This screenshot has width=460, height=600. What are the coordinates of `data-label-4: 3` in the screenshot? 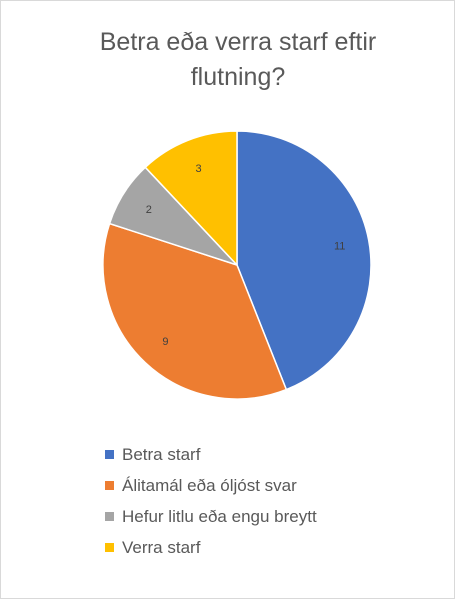 It's located at (198, 169).